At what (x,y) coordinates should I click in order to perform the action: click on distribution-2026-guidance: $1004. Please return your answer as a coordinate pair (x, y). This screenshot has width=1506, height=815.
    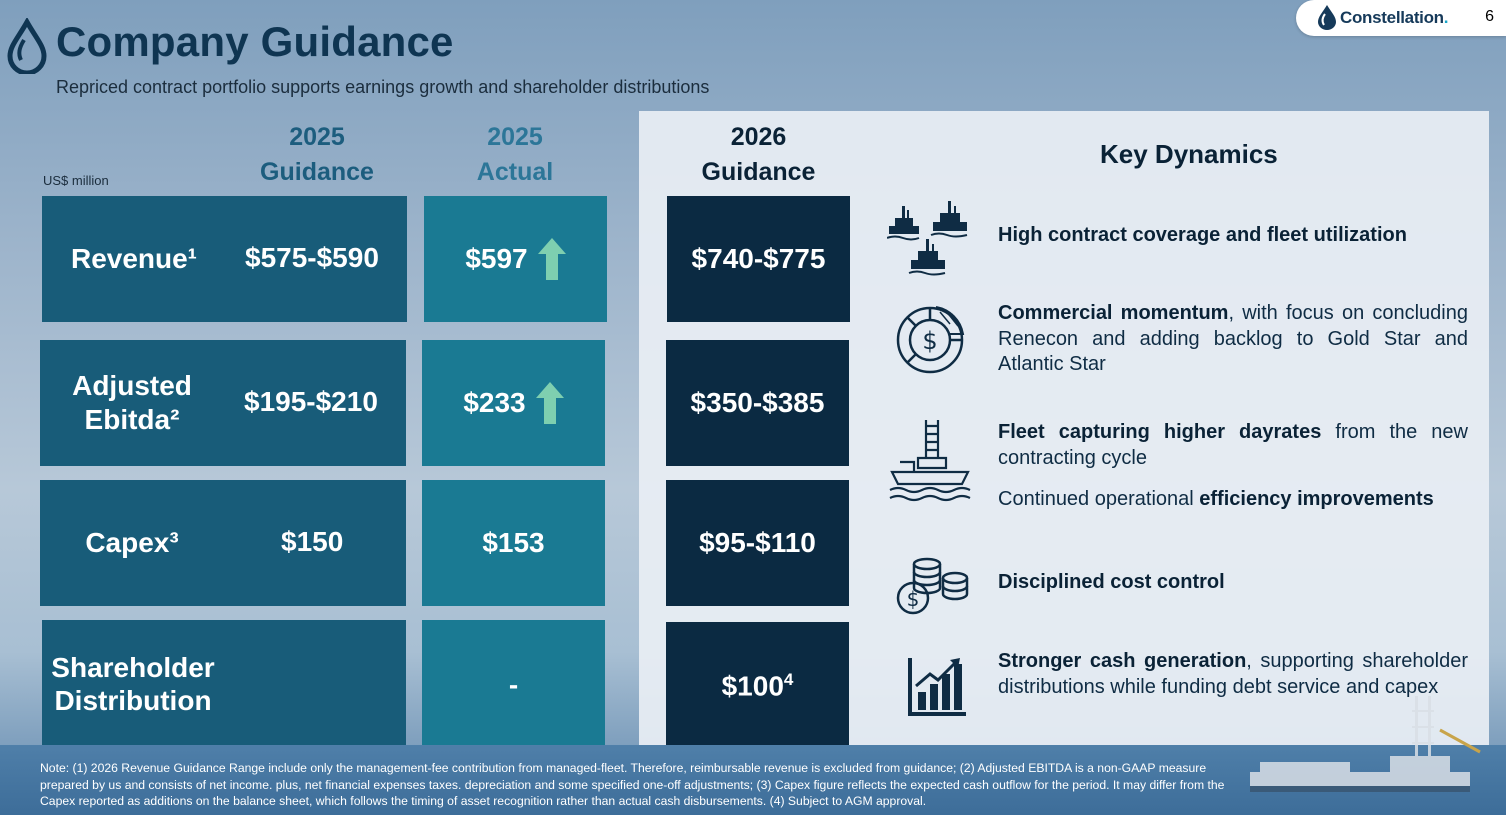
    Looking at the image, I should click on (757, 685).